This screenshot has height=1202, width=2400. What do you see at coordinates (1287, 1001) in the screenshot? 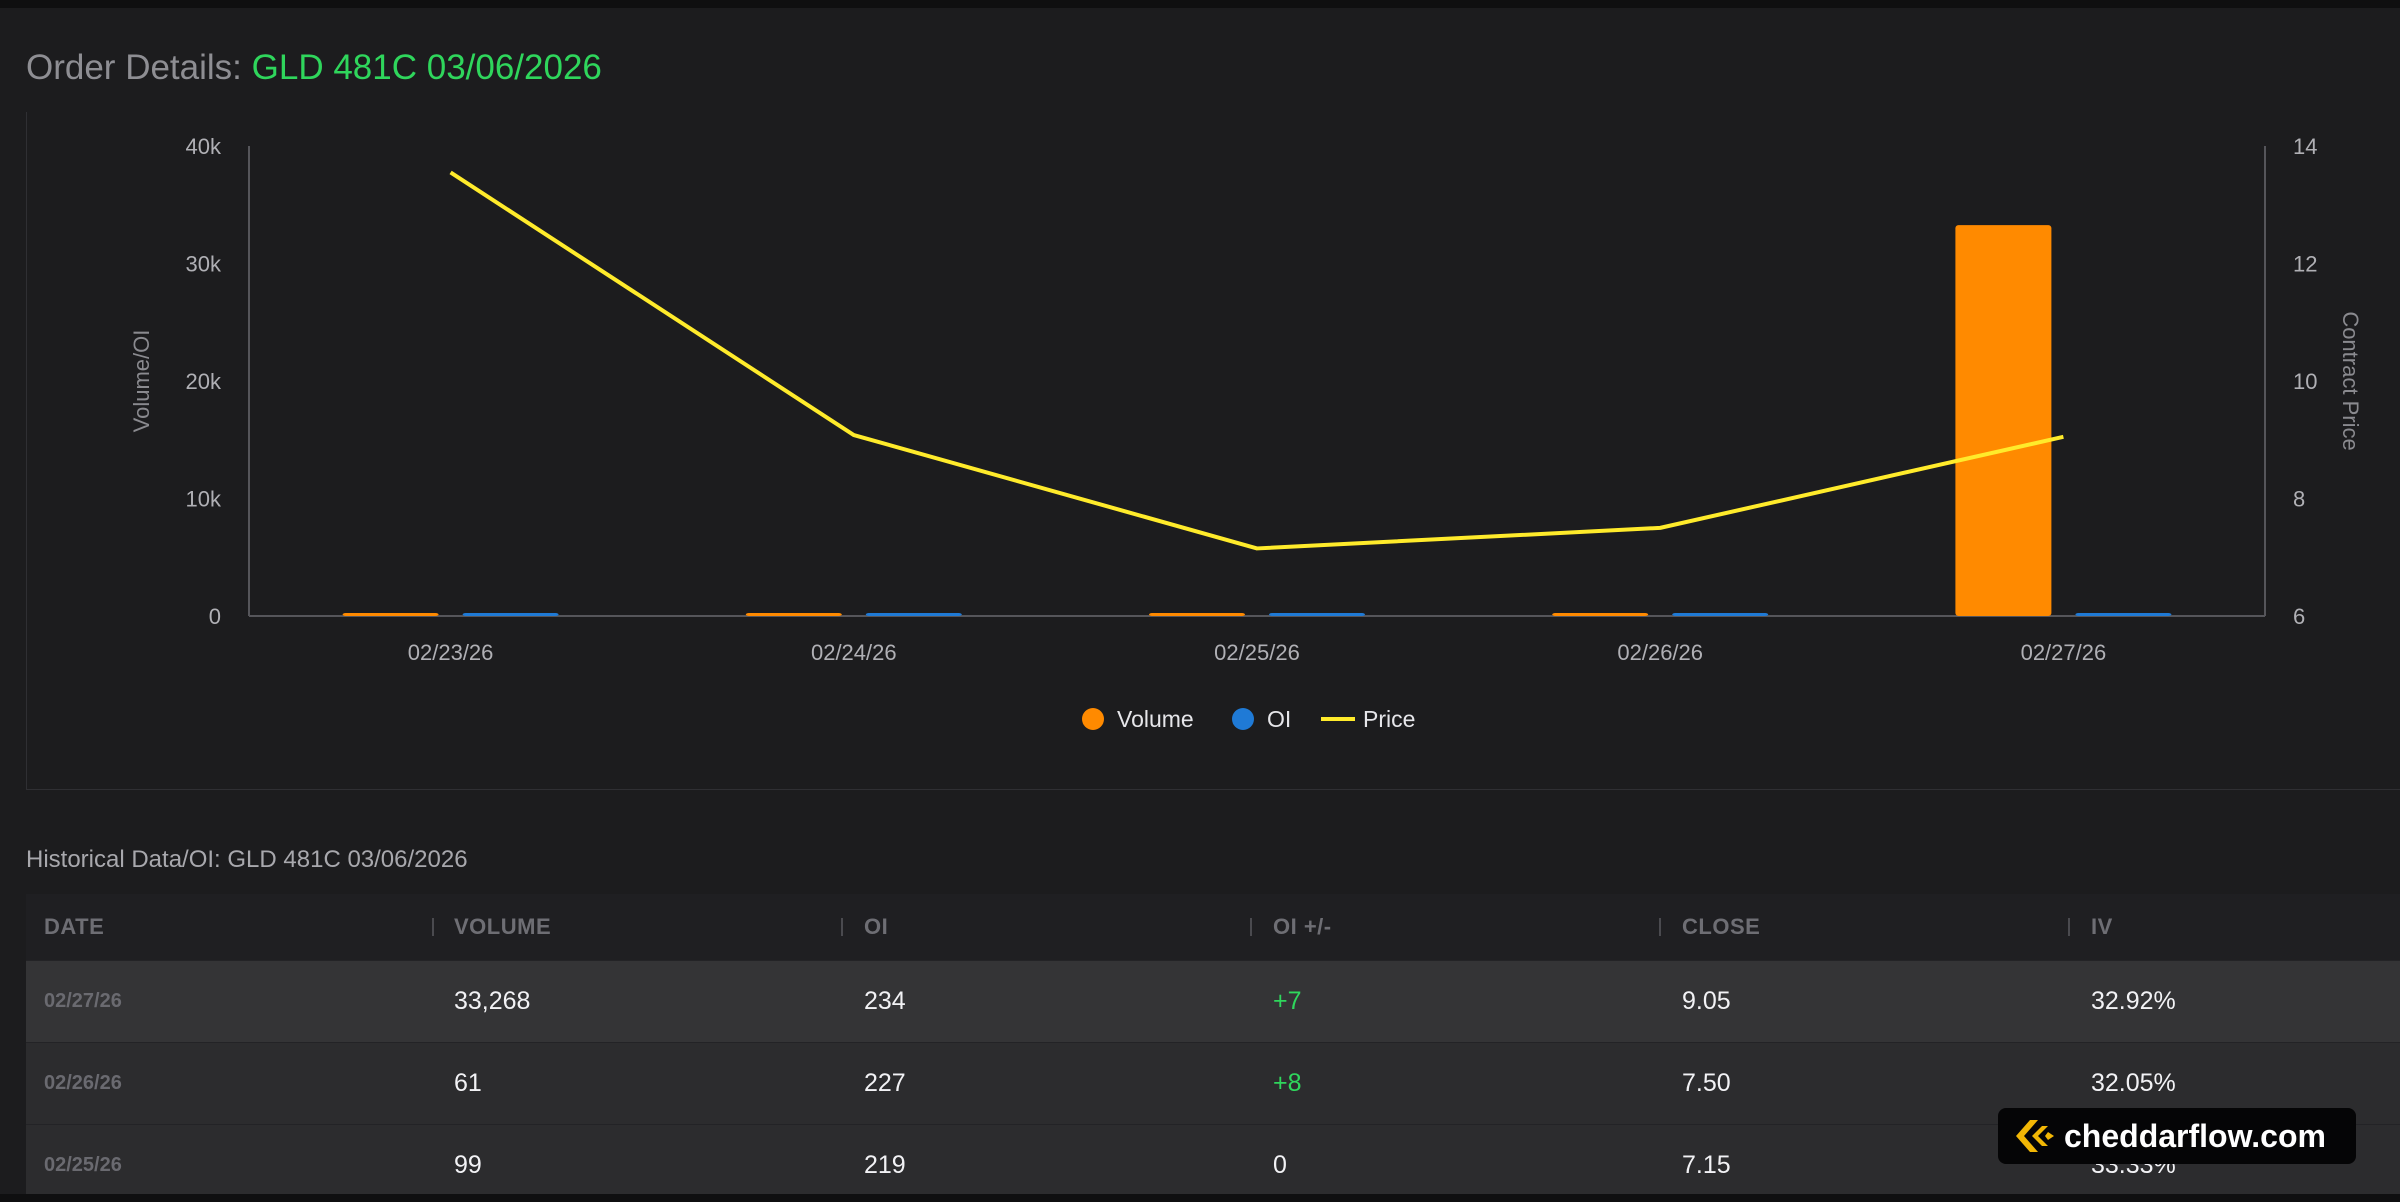
I see `cell-oi-change: +7` at bounding box center [1287, 1001].